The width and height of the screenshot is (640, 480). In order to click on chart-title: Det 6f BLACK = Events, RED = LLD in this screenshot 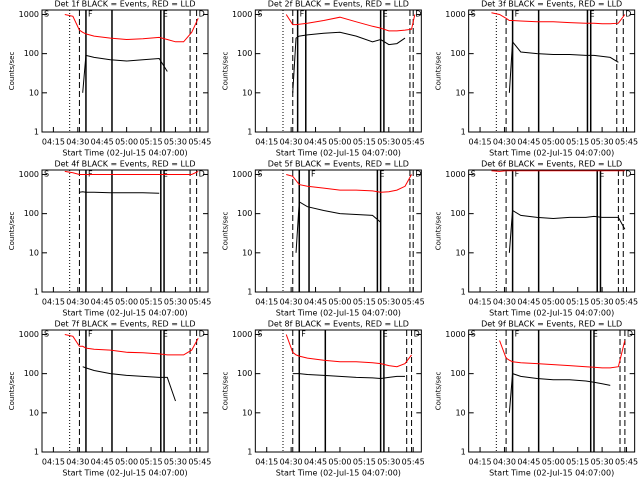, I will do `click(551, 164)`.